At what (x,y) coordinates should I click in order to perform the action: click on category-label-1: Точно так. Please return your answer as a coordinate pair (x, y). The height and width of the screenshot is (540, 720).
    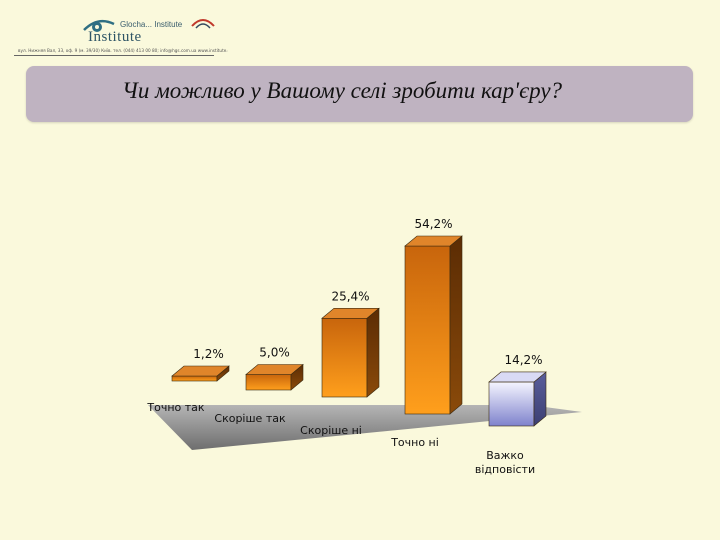
    Looking at the image, I should click on (175, 407).